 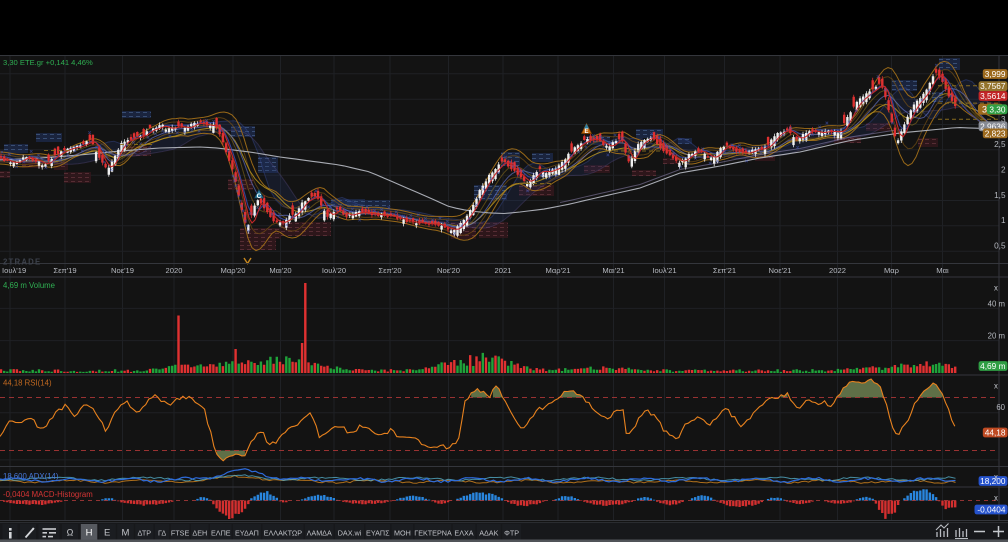 I want to click on svg-text: 3,999, so click(x=995, y=74).